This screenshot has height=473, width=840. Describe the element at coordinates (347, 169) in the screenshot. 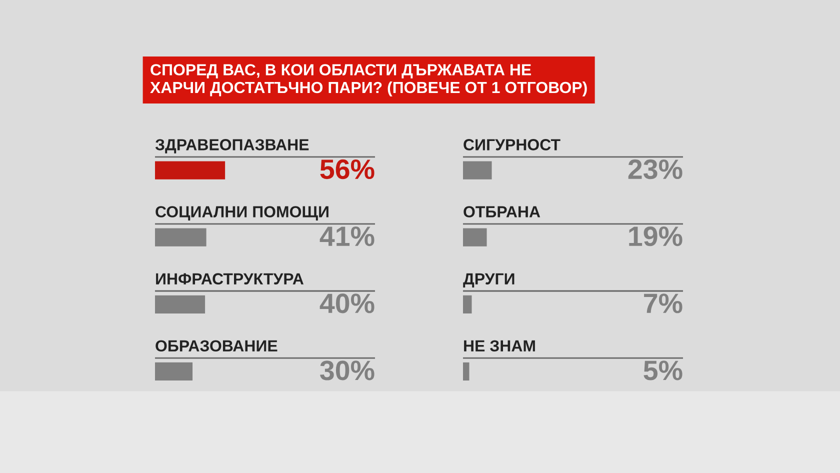

I see `data-label: 56%` at that location.